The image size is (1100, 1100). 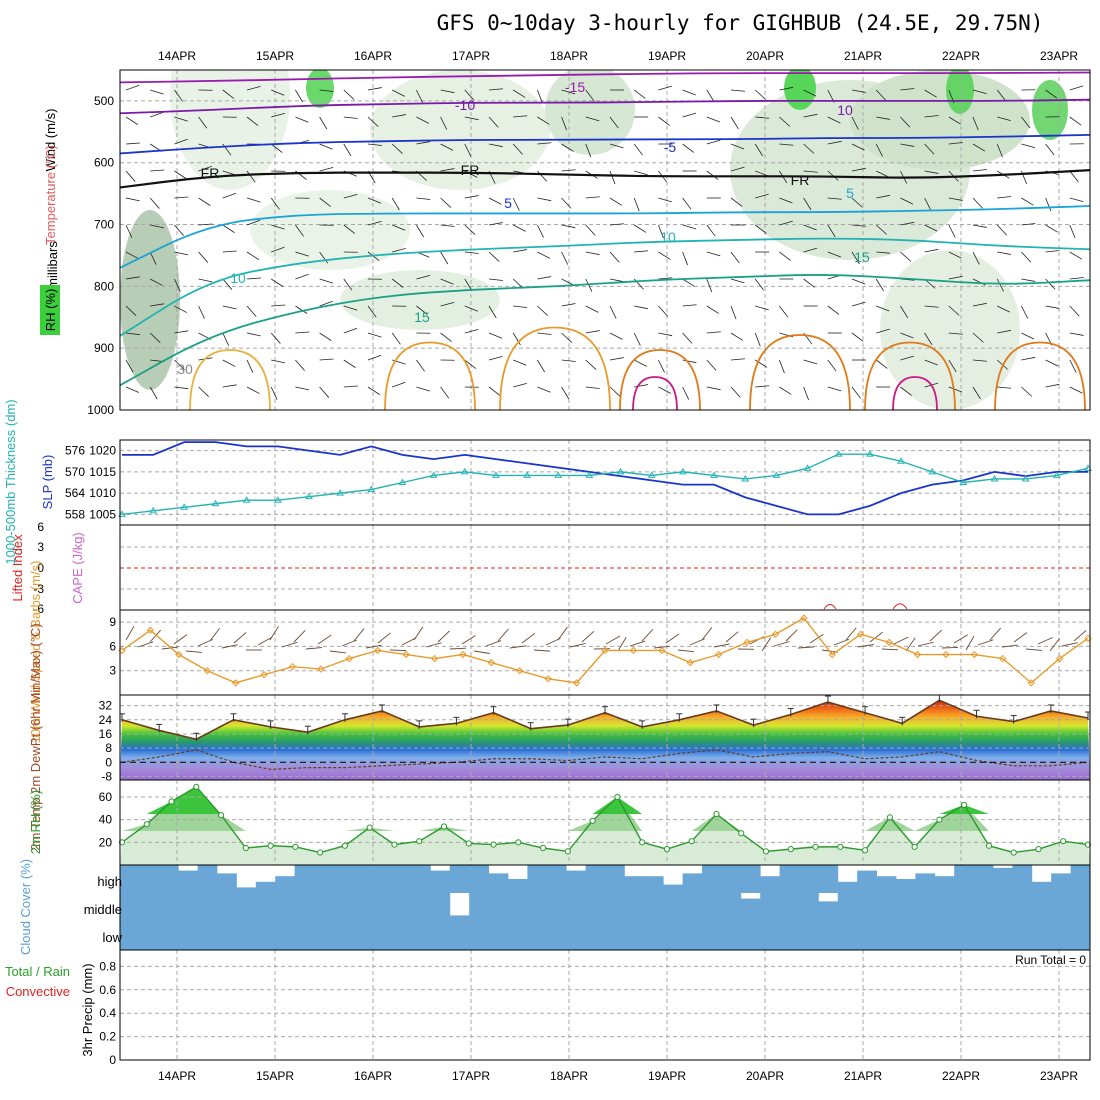 What do you see at coordinates (37, 971) in the screenshot?
I see `precip-total-legend: Total / Rain` at bounding box center [37, 971].